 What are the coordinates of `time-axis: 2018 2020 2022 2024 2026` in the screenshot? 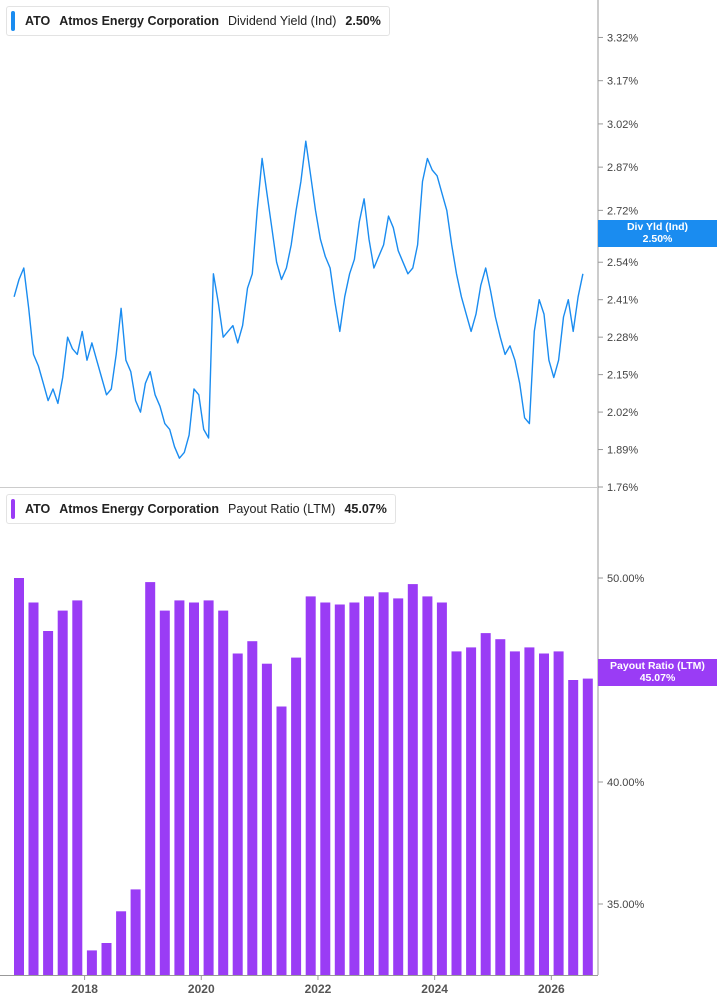 It's located at (318, 985).